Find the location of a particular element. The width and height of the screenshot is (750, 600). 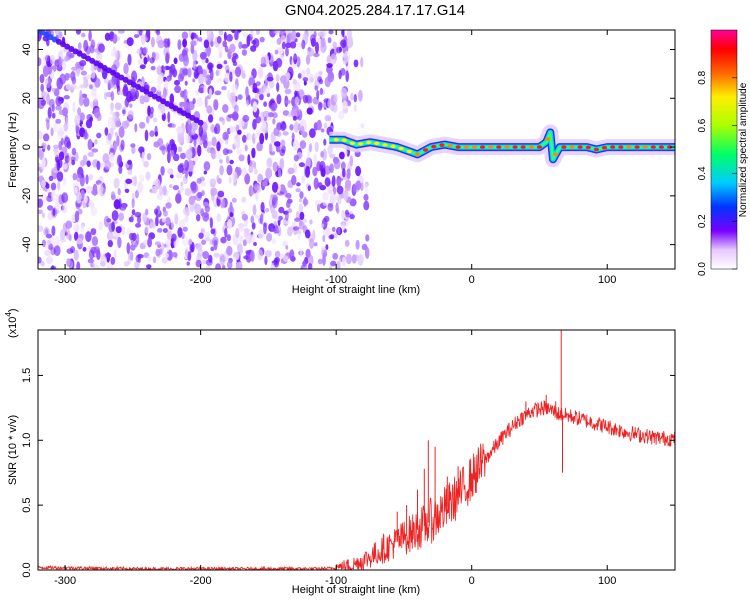

y-tick-label: 1.5 is located at coordinates (27, 375).